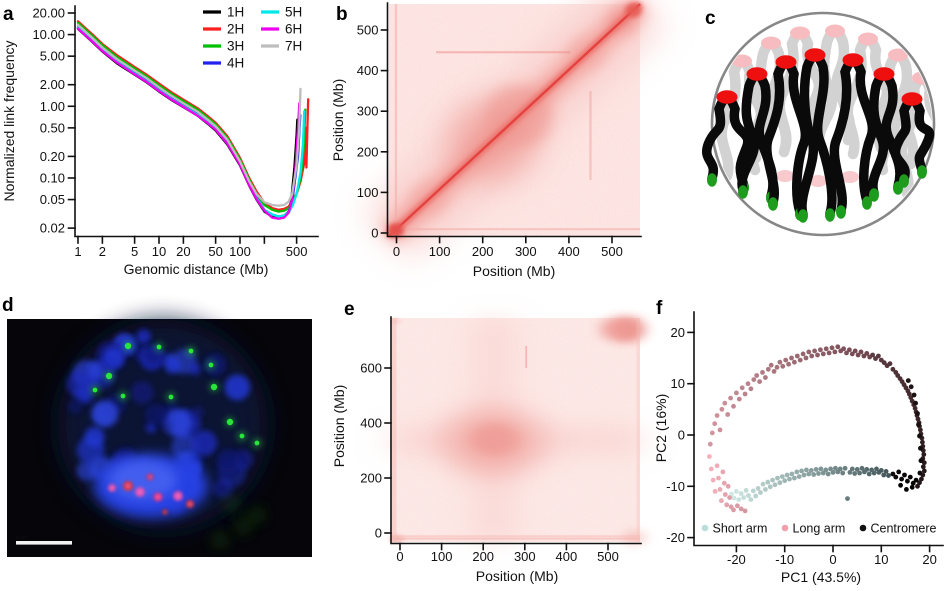 The height and width of the screenshot is (591, 946). I want to click on legend-swatch, so click(863, 528).